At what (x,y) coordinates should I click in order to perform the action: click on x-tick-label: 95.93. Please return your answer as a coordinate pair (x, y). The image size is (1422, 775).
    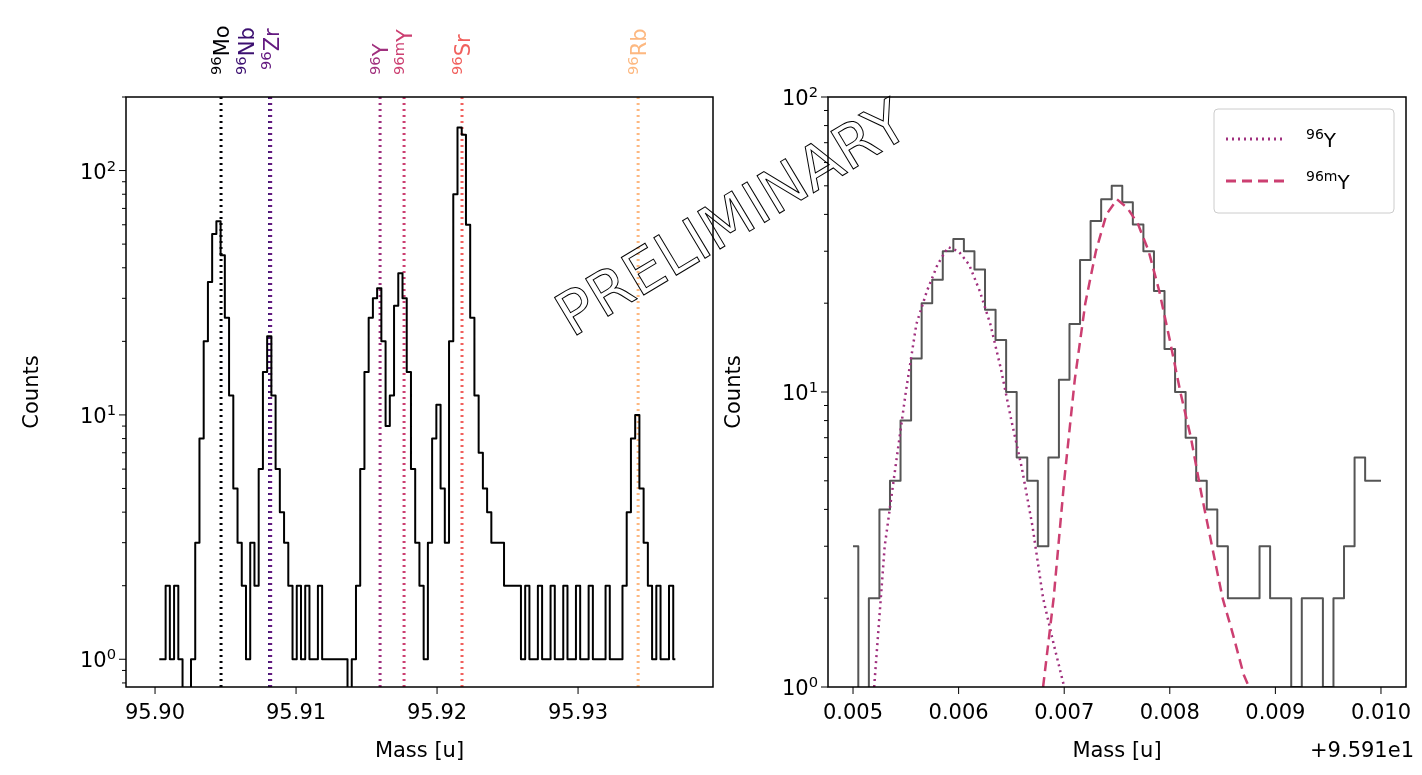
    Looking at the image, I should click on (578, 712).